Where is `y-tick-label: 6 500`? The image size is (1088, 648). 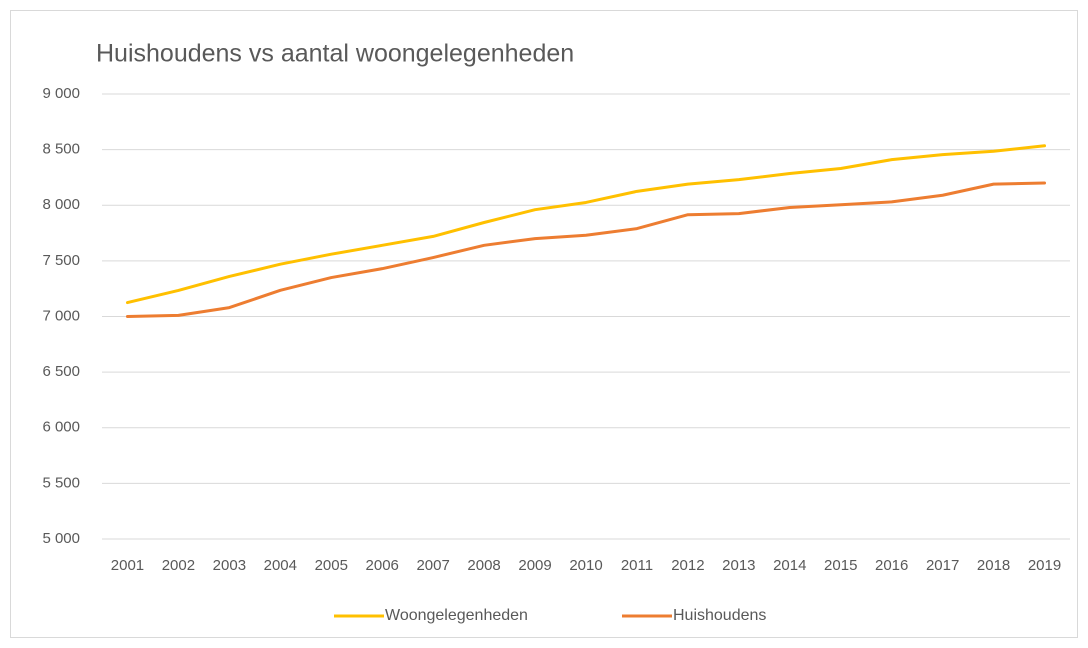
y-tick-label: 6 500 is located at coordinates (61, 371).